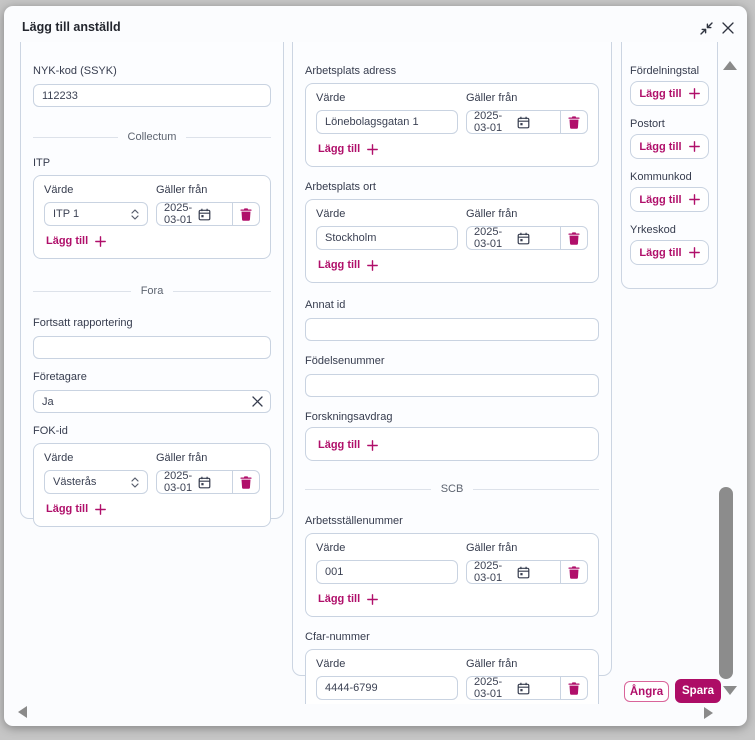 This screenshot has width=755, height=740. Describe the element at coordinates (348, 599) in the screenshot. I see `arbetsstallenummer-add-button: Lägg till` at that location.